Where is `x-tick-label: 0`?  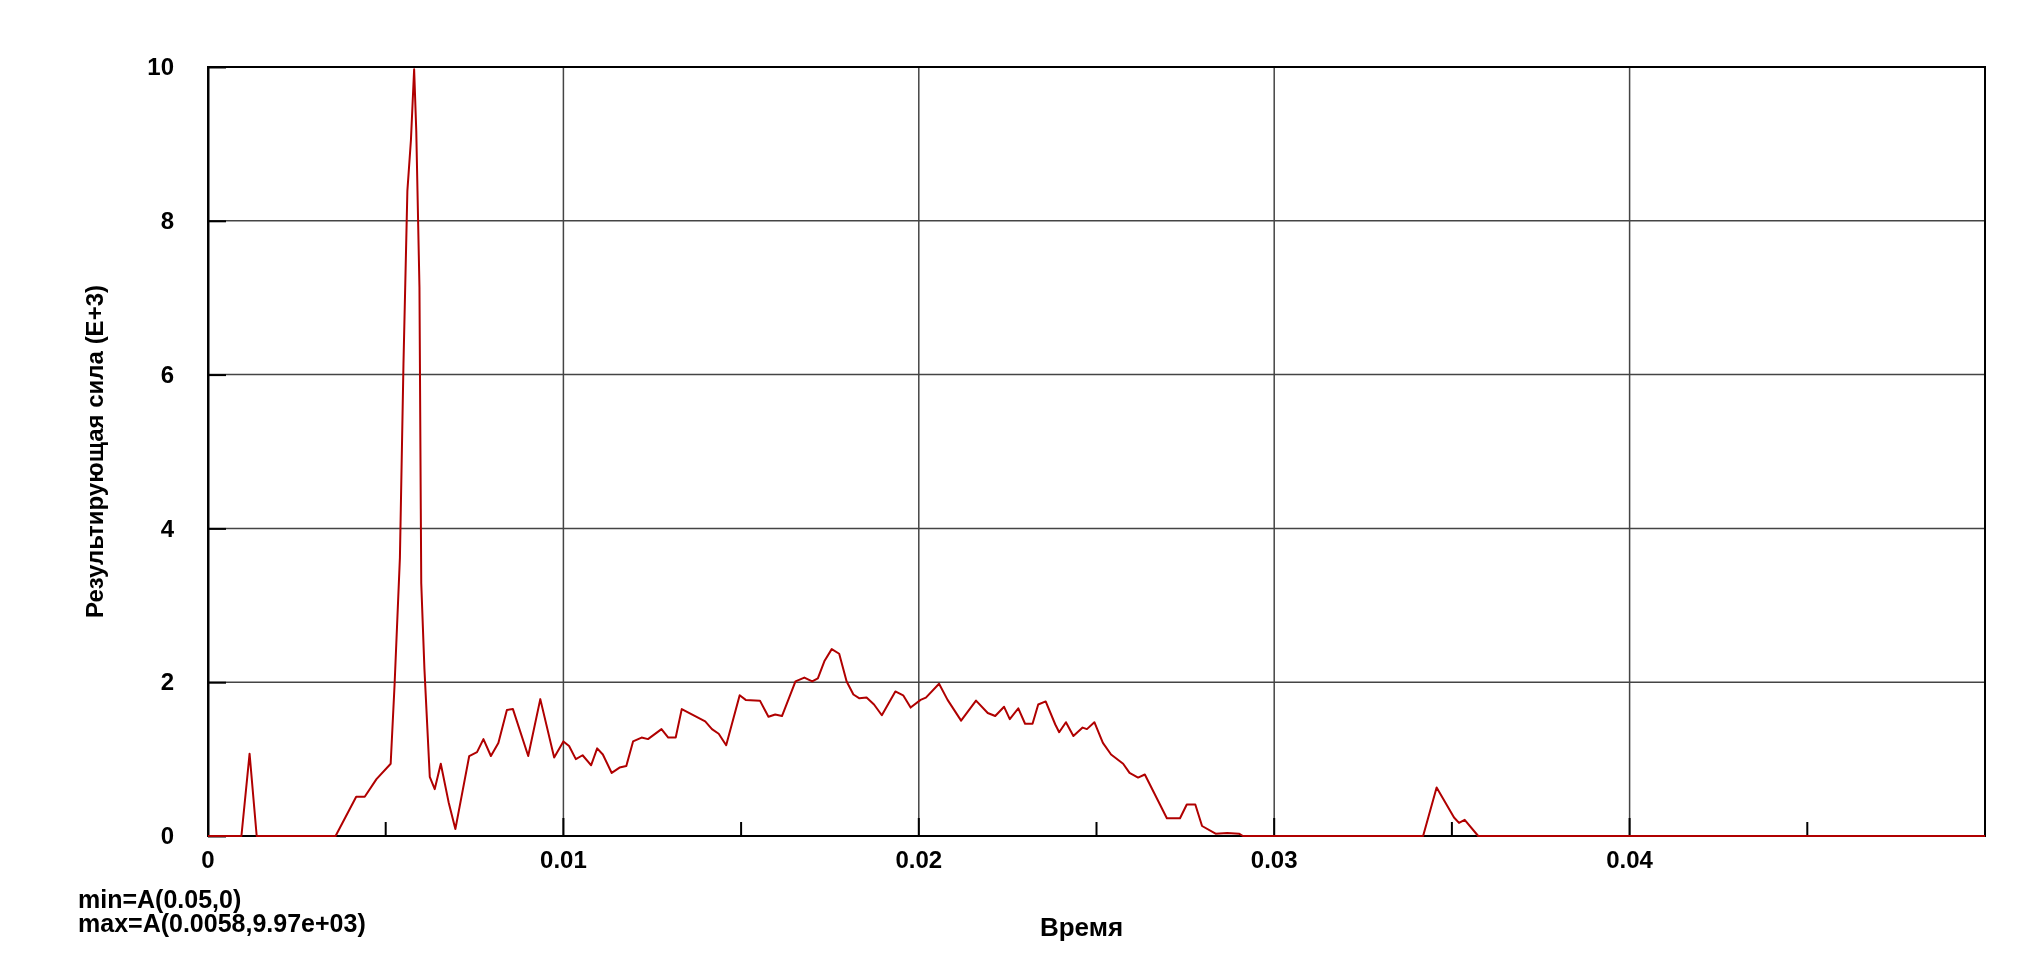
x-tick-label: 0 is located at coordinates (208, 859).